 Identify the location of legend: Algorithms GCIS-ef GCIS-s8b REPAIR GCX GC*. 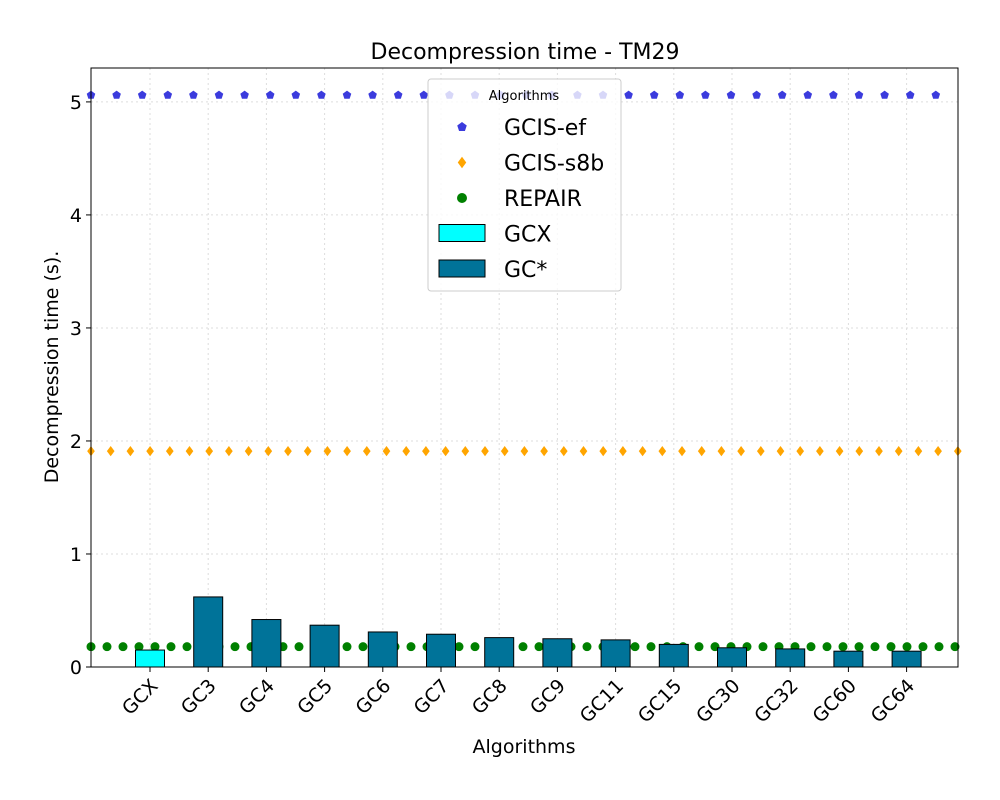
(524, 185).